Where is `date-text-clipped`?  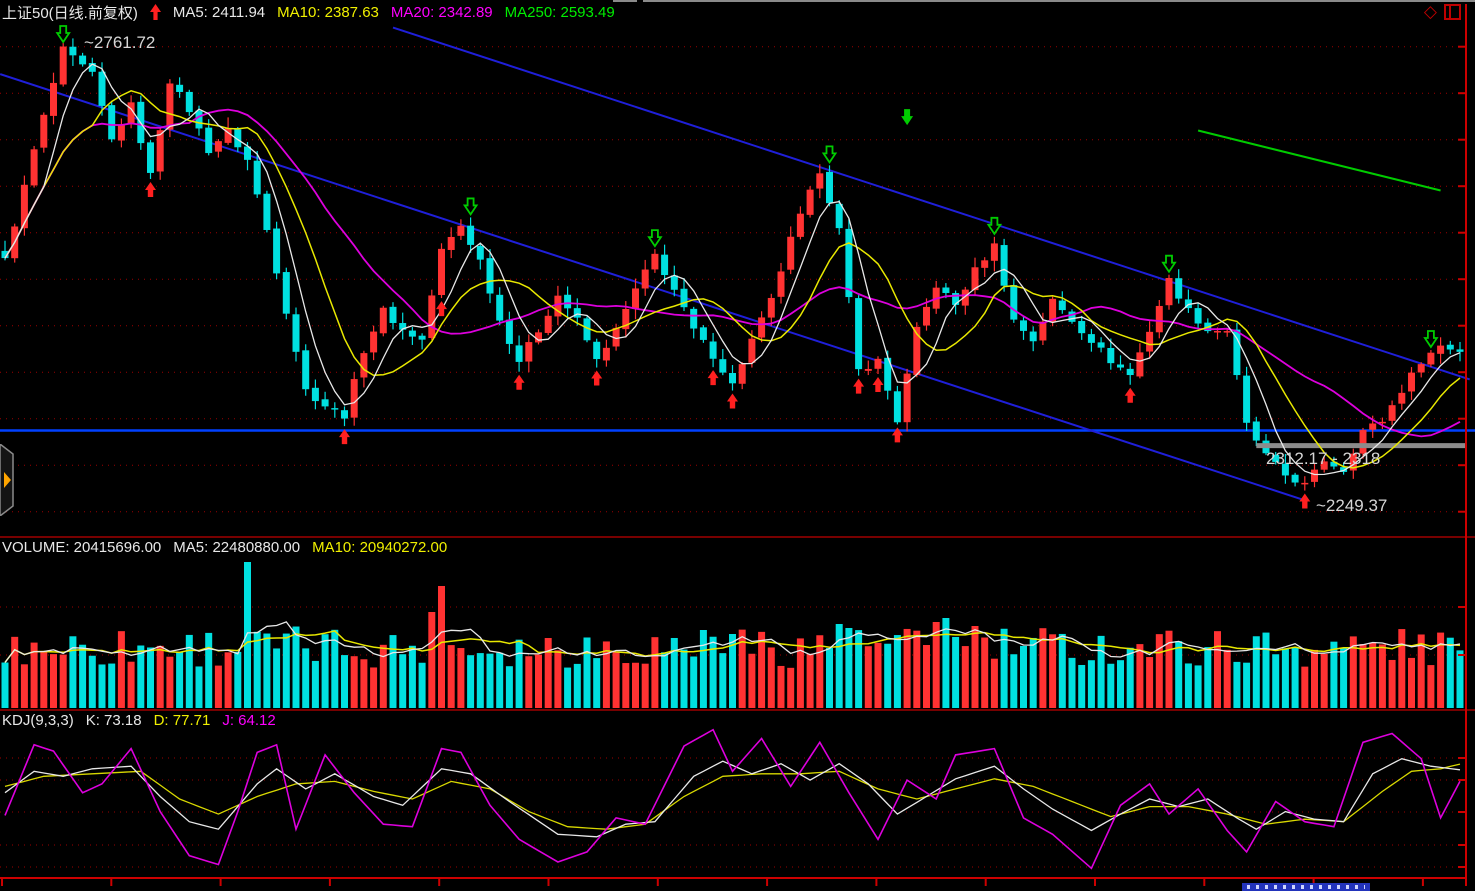
date-text-clipped is located at coordinates (1306, 887).